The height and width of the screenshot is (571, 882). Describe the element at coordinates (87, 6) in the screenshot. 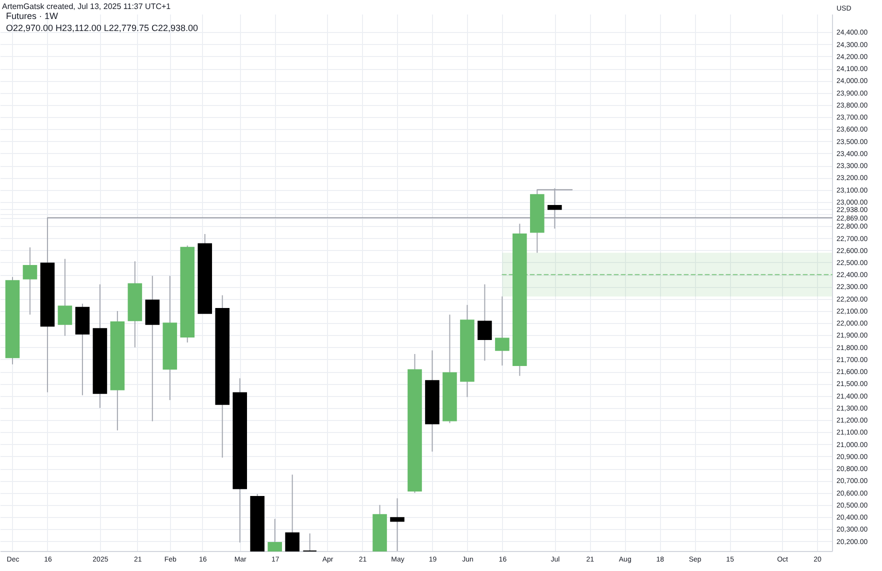

I see `text: ArtemGatsk created, Jul 13, 2025 11:37 UTC+1` at that location.